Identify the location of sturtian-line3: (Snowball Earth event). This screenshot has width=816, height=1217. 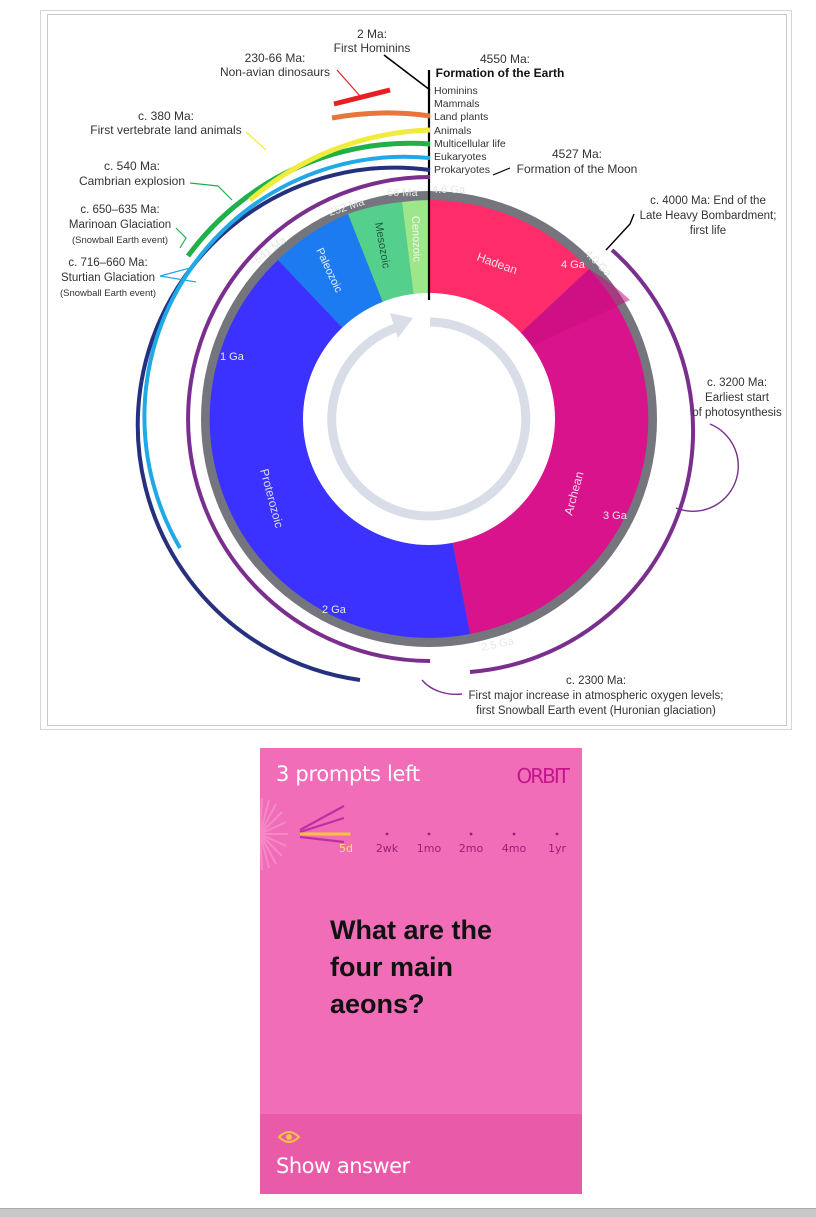
(108, 293).